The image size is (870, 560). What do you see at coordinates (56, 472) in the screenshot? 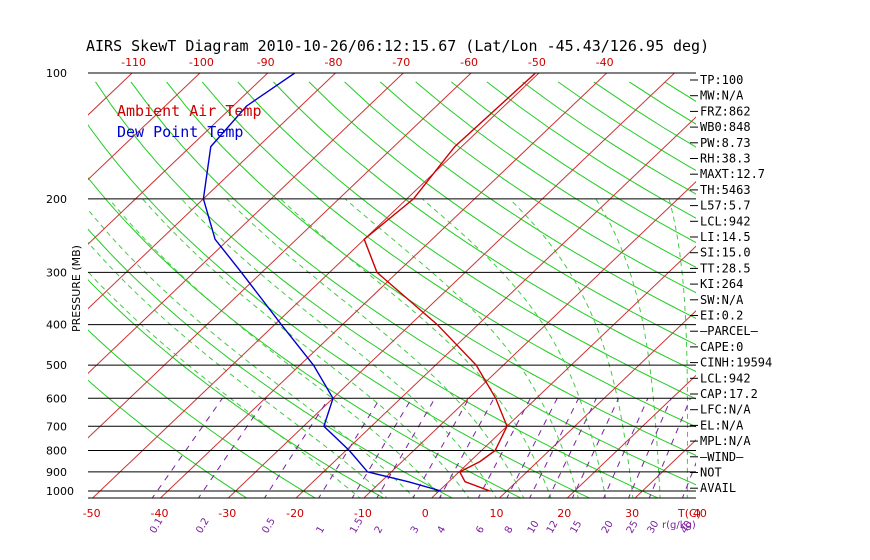
I see `pressure-tick-label: 900` at bounding box center [56, 472].